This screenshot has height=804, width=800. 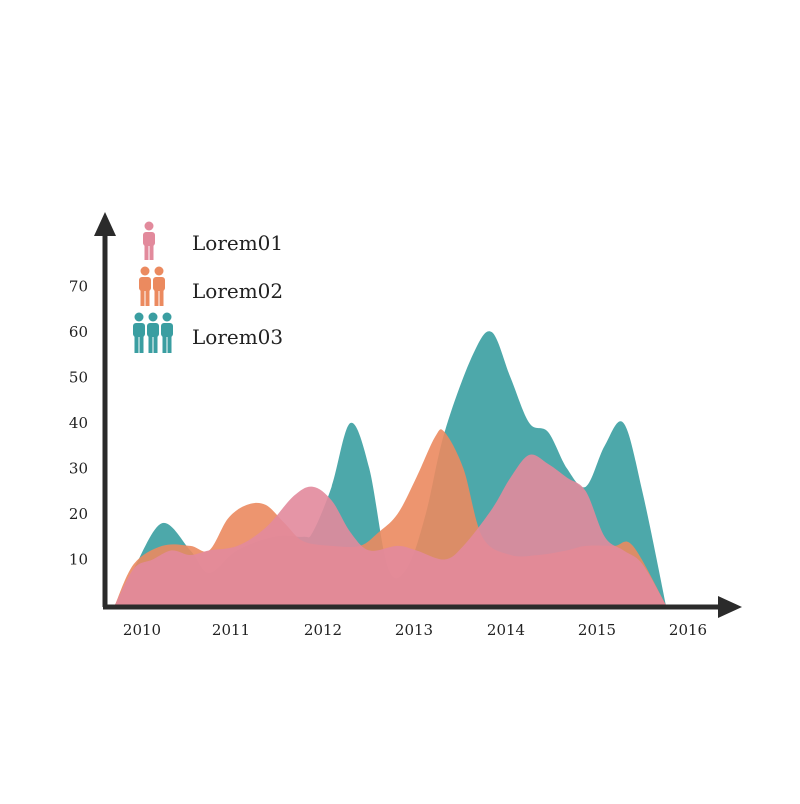 I want to click on legend-item-lorem02: Lorem02, so click(x=211, y=286).